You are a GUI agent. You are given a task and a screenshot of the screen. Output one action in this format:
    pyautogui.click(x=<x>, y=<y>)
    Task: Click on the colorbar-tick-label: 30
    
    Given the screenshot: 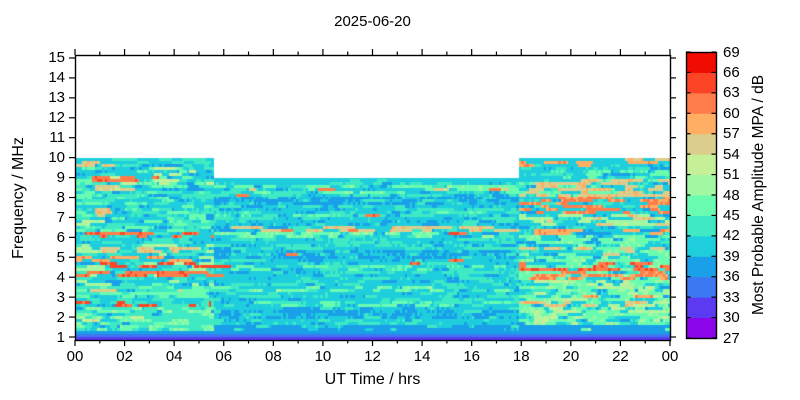 What is the action you would take?
    pyautogui.click(x=731, y=318)
    